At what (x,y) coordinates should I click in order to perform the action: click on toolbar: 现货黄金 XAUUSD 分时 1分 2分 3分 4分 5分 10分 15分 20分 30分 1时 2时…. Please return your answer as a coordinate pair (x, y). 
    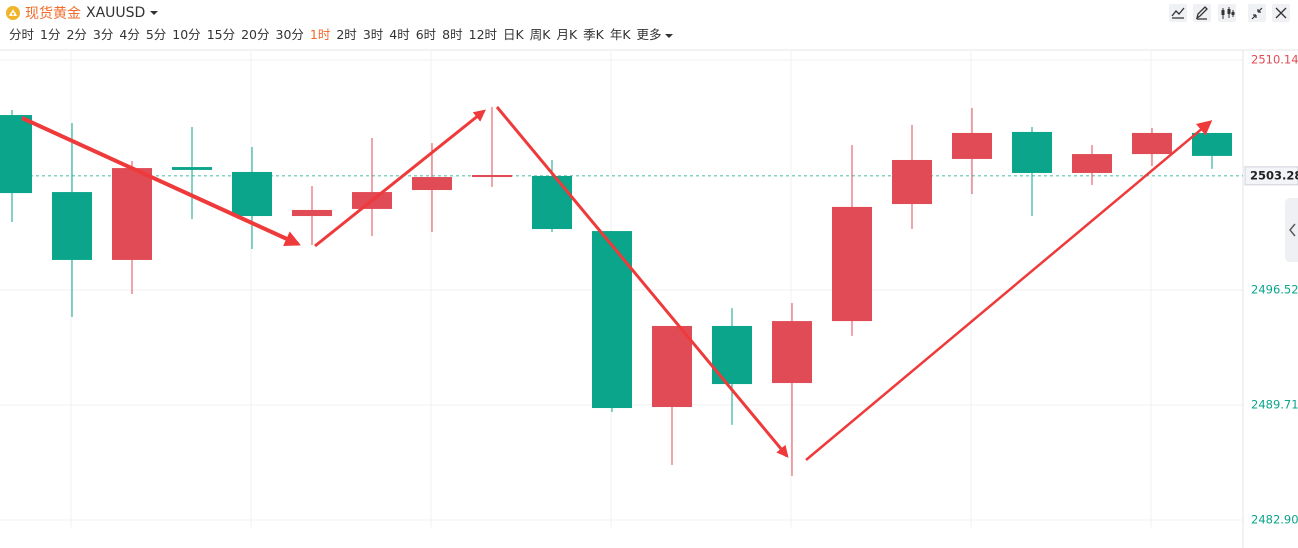
    Looking at the image, I should click on (649, 21).